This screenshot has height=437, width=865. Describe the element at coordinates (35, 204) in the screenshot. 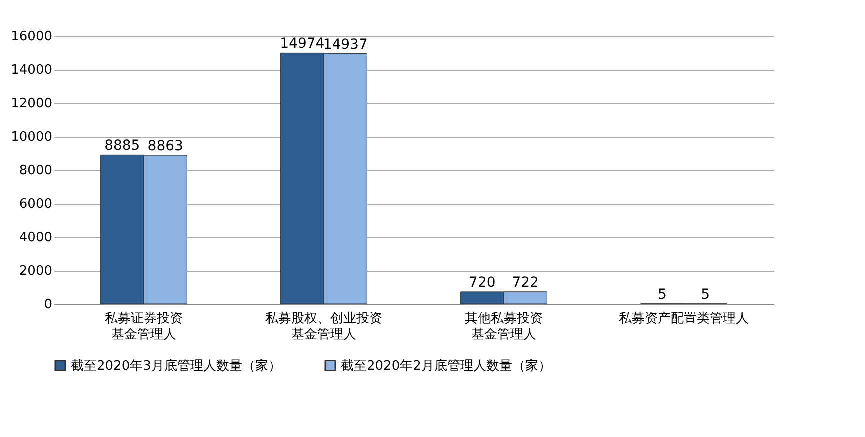

I see `y-tick-label: 6000` at that location.